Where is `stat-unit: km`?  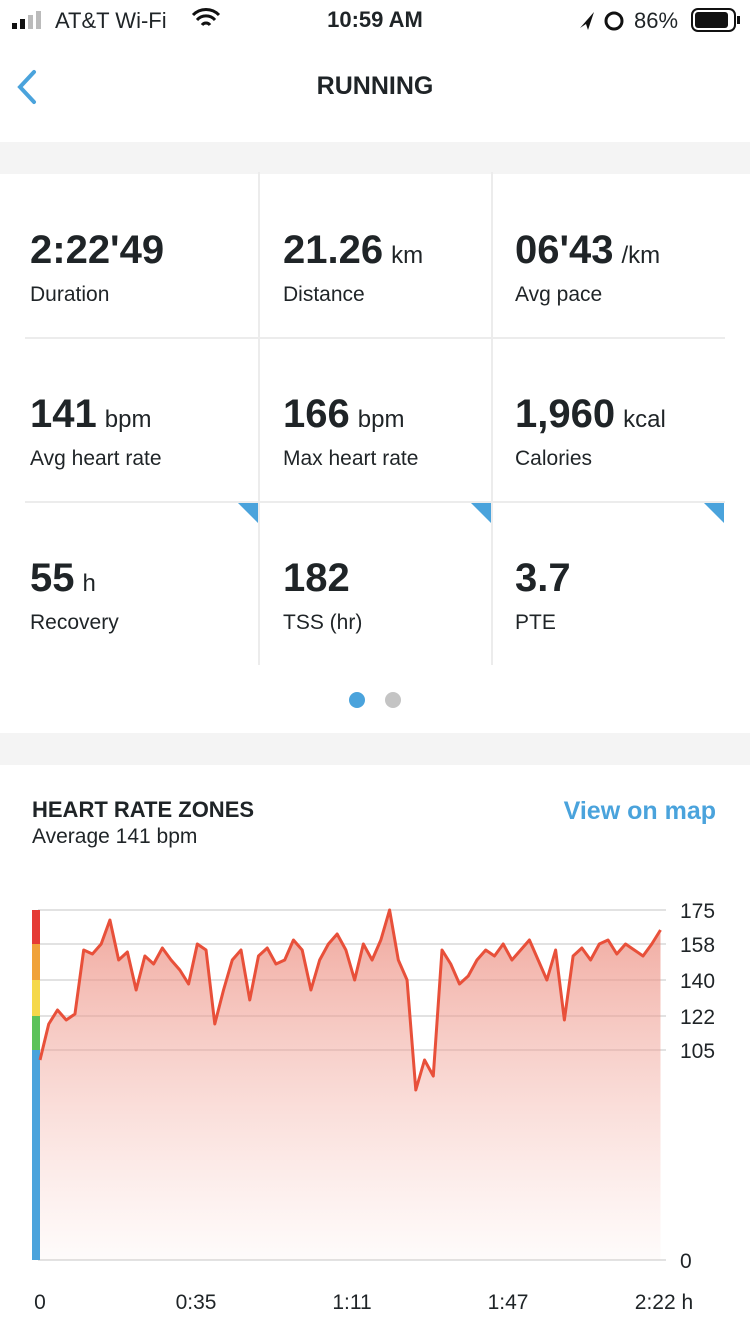
stat-unit: km is located at coordinates (407, 255).